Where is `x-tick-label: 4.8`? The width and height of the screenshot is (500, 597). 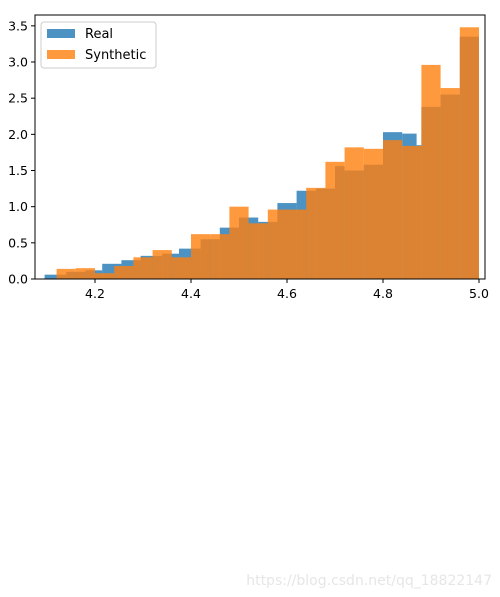
x-tick-label: 4.8 is located at coordinates (383, 293).